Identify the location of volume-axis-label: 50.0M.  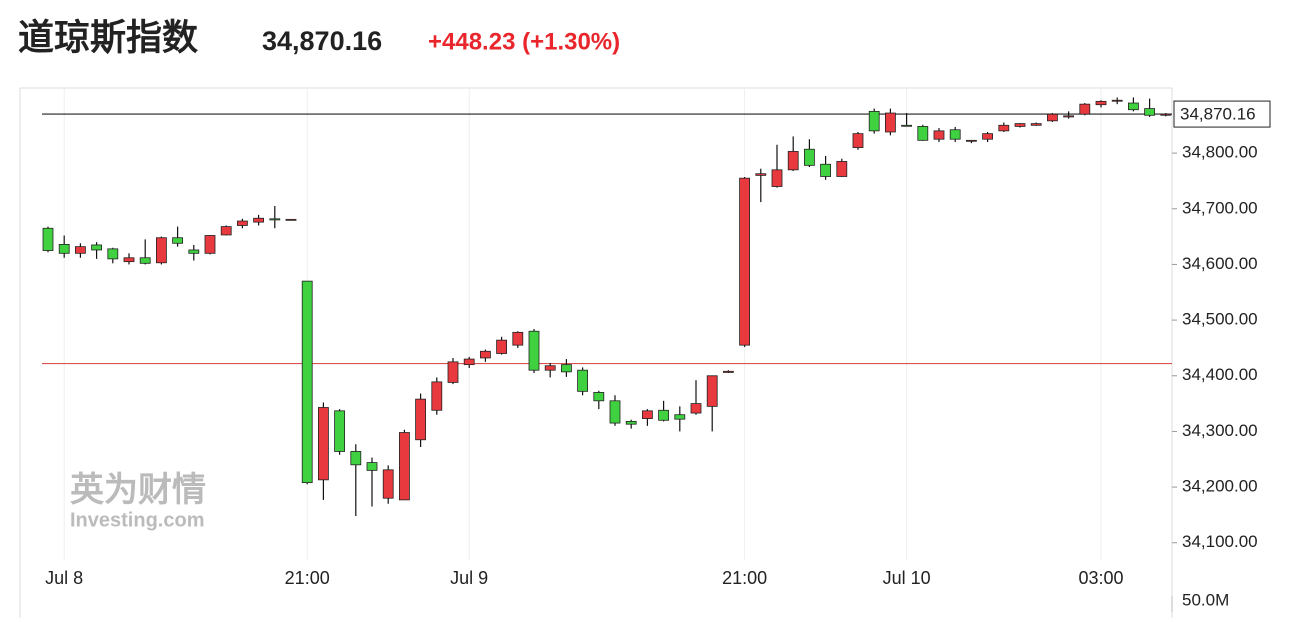
(1205, 599).